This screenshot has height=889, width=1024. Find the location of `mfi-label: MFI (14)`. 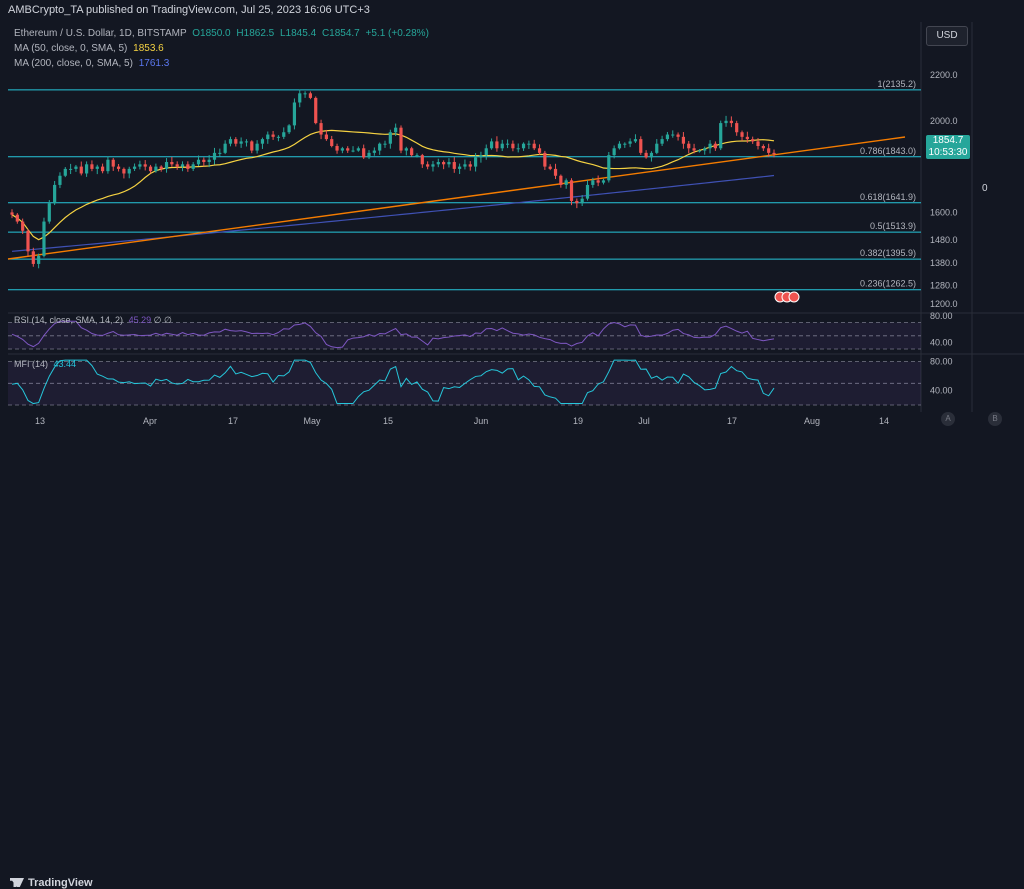

mfi-label: MFI (14) is located at coordinates (31, 364).